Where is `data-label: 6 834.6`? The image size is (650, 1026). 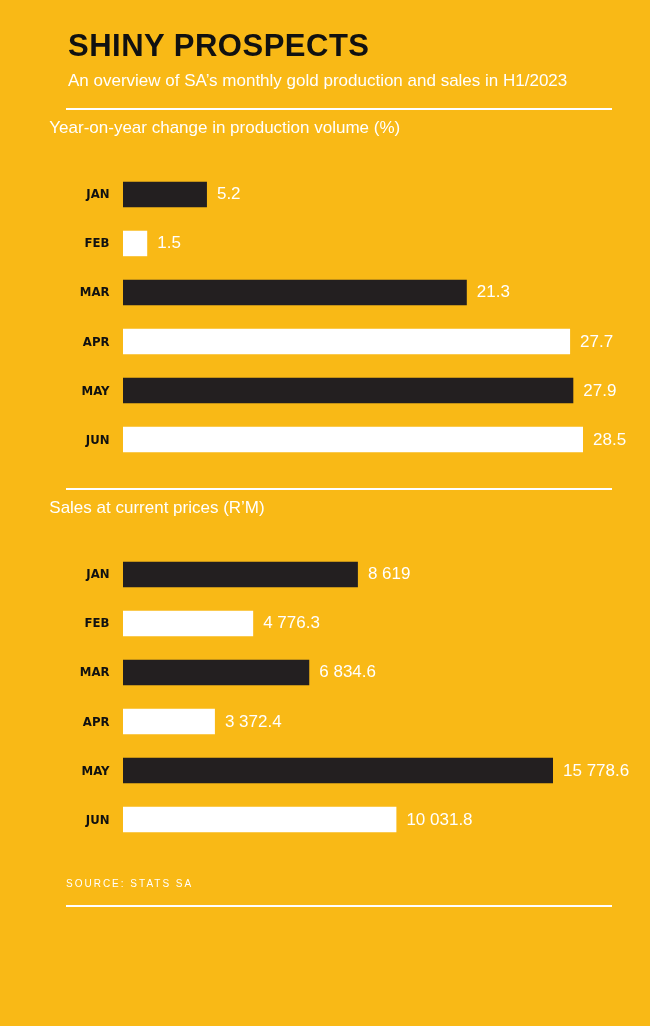
data-label: 6 834.6 is located at coordinates (347, 672).